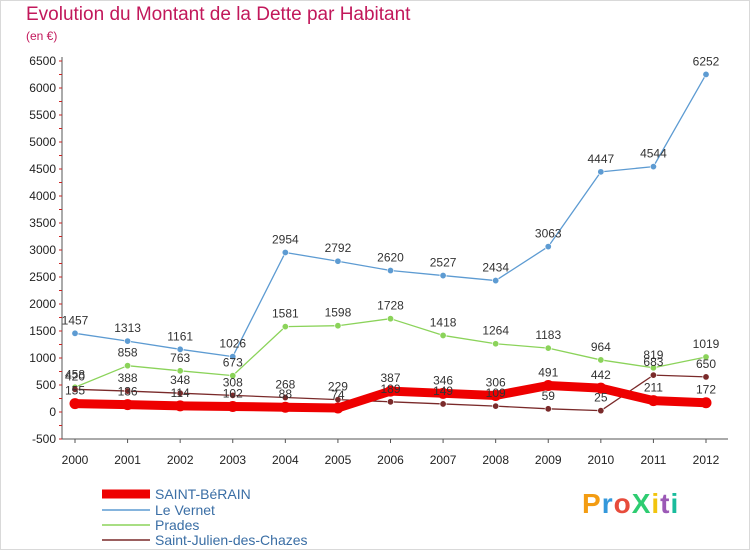  Describe the element at coordinates (42, 36) in the screenshot. I see `chart-subtitle: (en €)` at that location.